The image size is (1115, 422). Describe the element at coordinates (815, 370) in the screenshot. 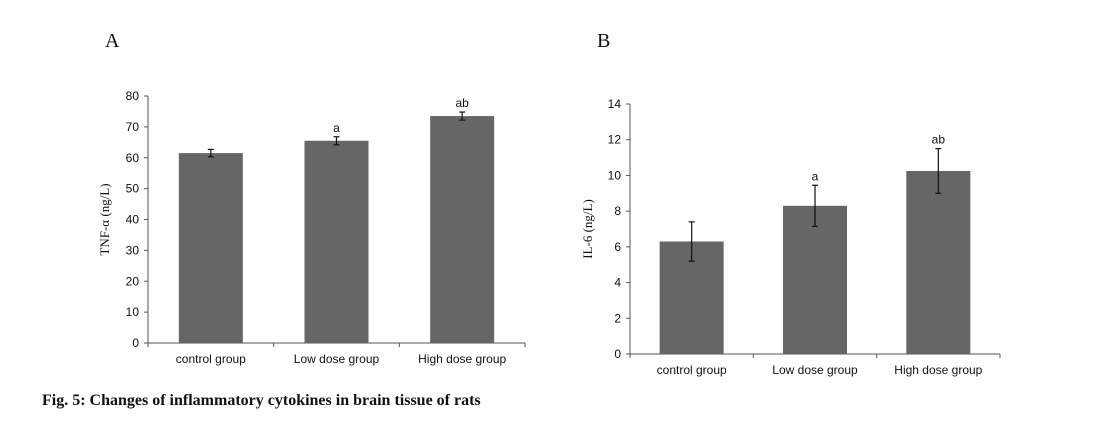

I see `chart-b-category-label: Low dose group` at that location.